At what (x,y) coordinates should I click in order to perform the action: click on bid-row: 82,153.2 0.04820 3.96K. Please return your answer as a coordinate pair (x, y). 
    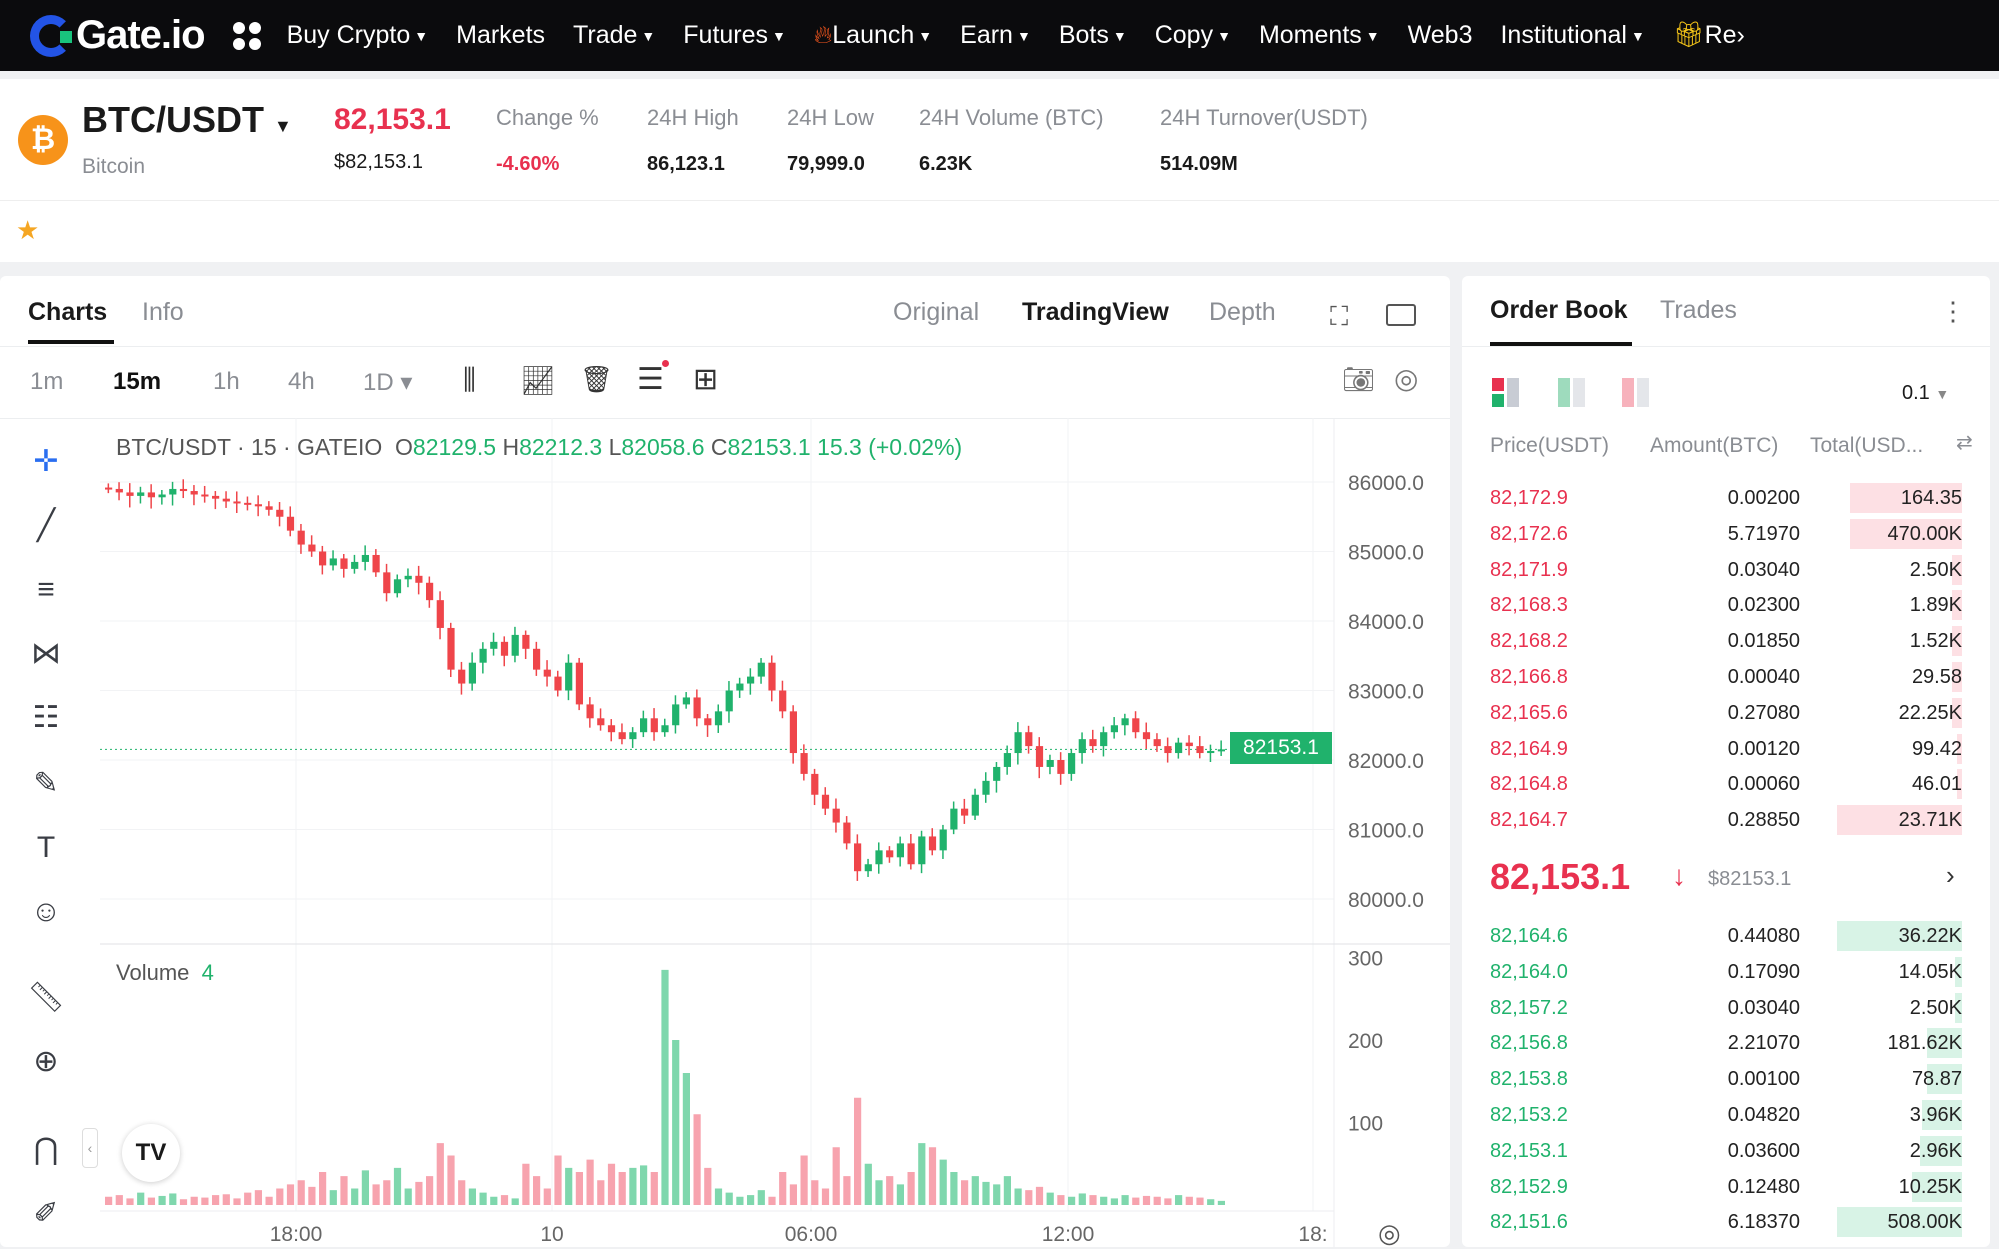
    Looking at the image, I should click on (1726, 1115).